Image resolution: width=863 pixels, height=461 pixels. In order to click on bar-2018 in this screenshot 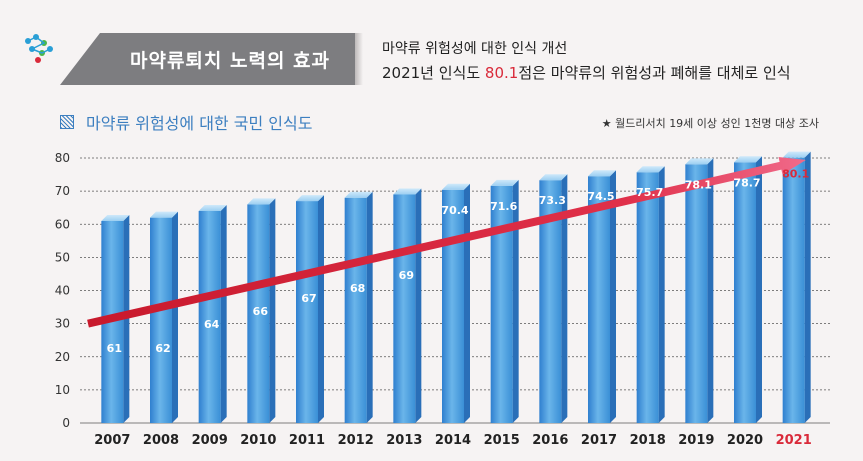, I will do `click(650, 294)`.